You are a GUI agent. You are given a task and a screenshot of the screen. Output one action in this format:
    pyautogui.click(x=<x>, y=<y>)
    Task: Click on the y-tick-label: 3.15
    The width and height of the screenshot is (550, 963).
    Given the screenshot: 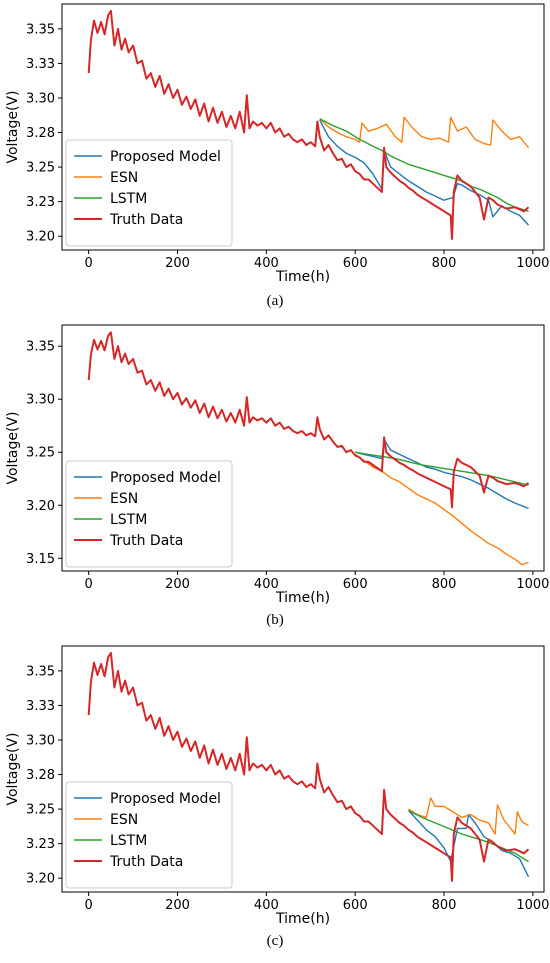 What is the action you would take?
    pyautogui.click(x=40, y=559)
    